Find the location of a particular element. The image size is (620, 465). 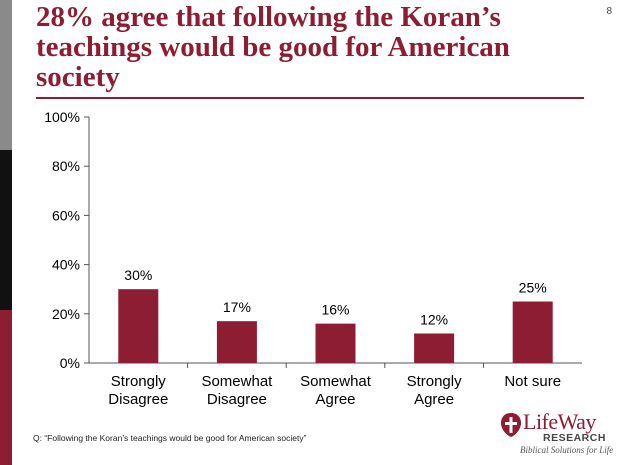

x-category-label: Not sure is located at coordinates (532, 381).